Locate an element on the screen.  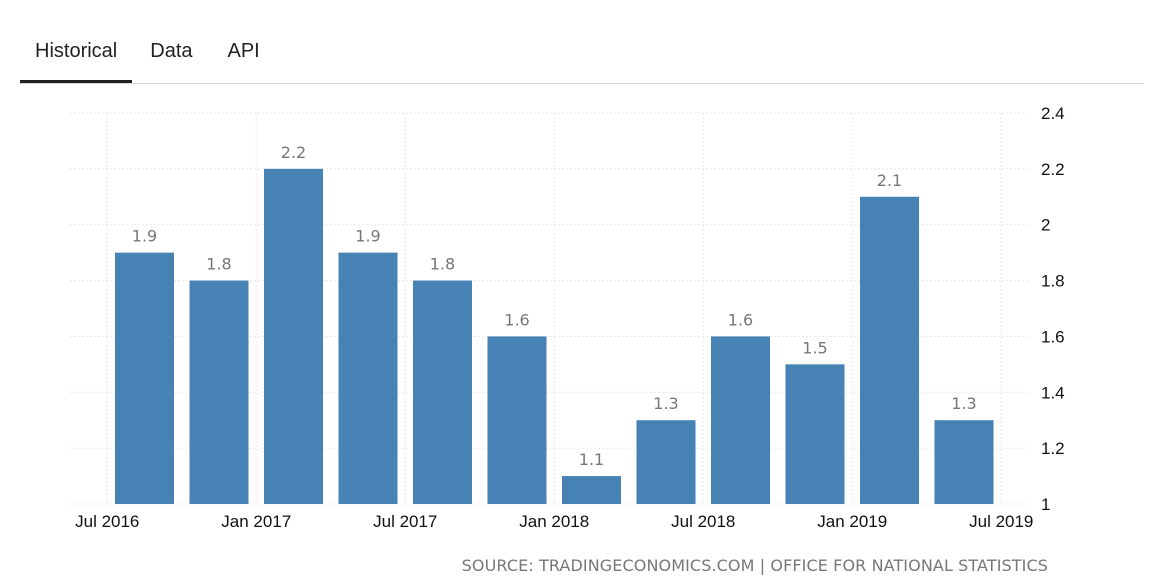
x-tick-label: Jul 2019 is located at coordinates (1001, 521).